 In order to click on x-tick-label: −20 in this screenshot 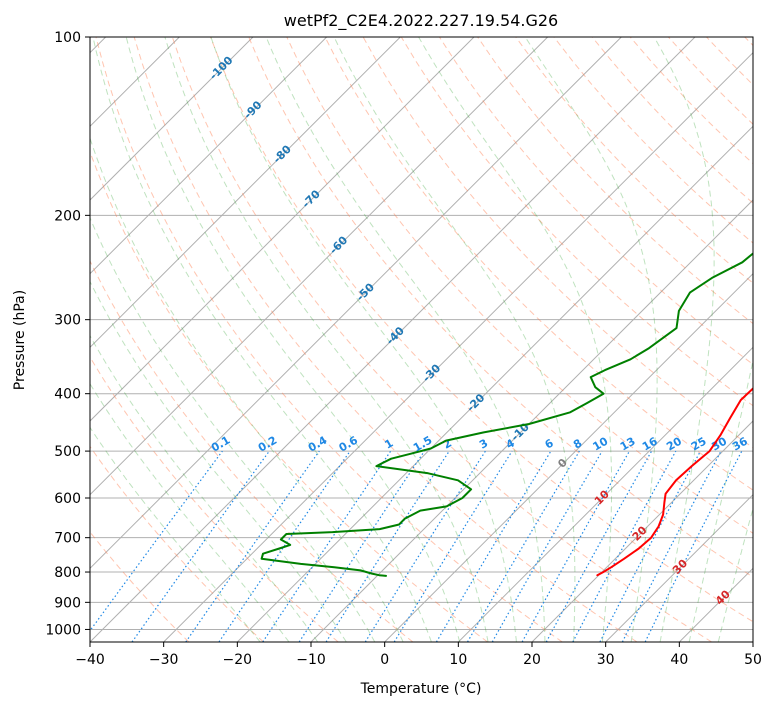, I will do `click(238, 660)`.